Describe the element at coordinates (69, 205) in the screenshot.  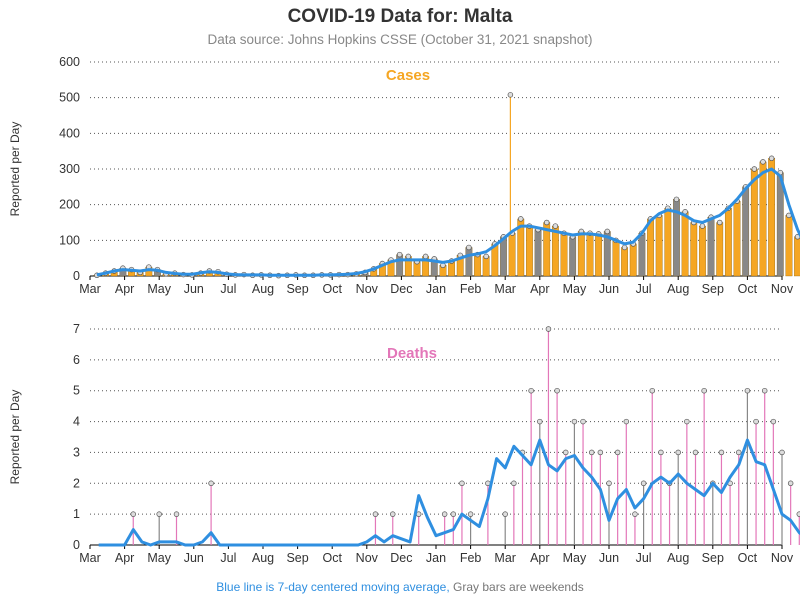
I see `y-tick-label: 200` at that location.